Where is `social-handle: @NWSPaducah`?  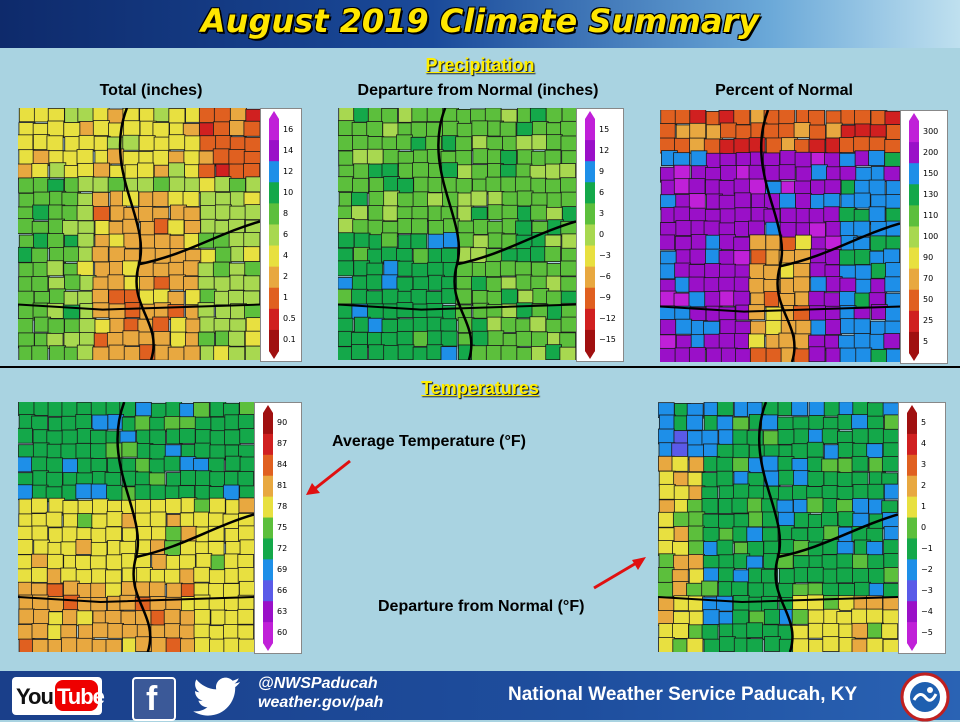 social-handle: @NWSPaducah is located at coordinates (318, 683).